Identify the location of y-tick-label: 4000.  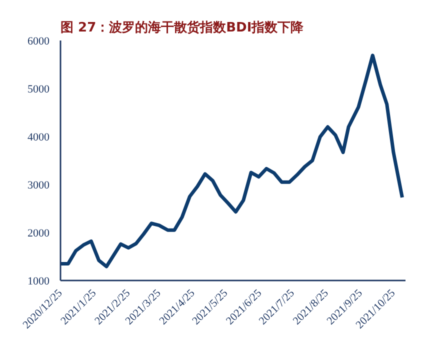
(39, 138).